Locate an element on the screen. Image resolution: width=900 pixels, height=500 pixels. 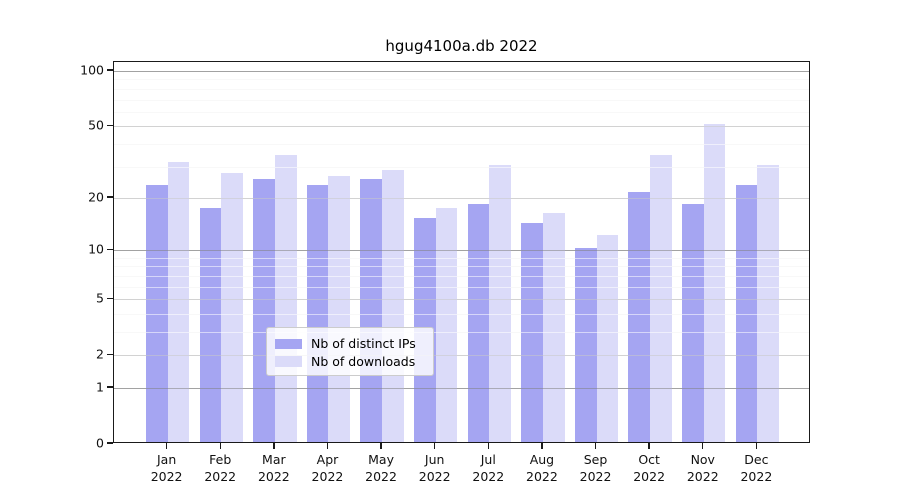
bar-nb-of-downloads-feb is located at coordinates (232, 307).